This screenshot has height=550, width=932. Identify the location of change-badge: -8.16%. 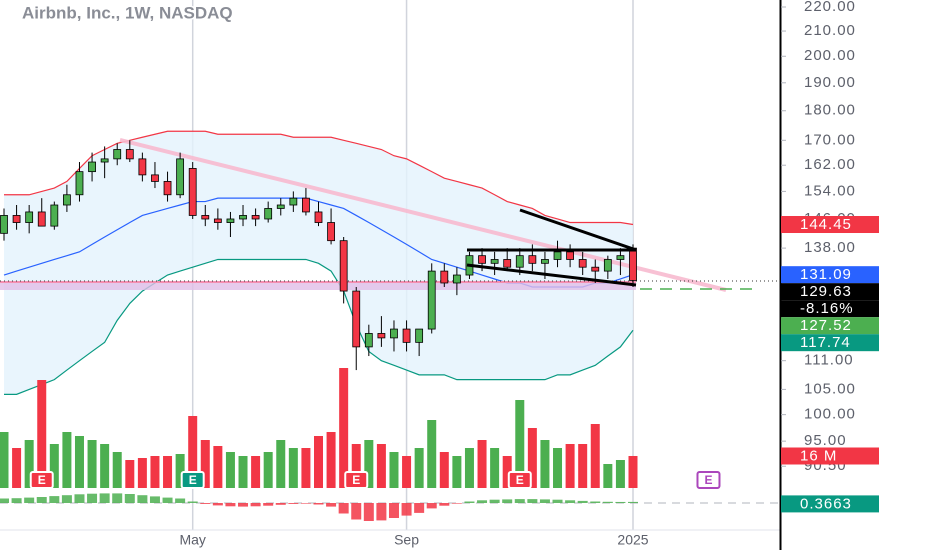
(827, 308).